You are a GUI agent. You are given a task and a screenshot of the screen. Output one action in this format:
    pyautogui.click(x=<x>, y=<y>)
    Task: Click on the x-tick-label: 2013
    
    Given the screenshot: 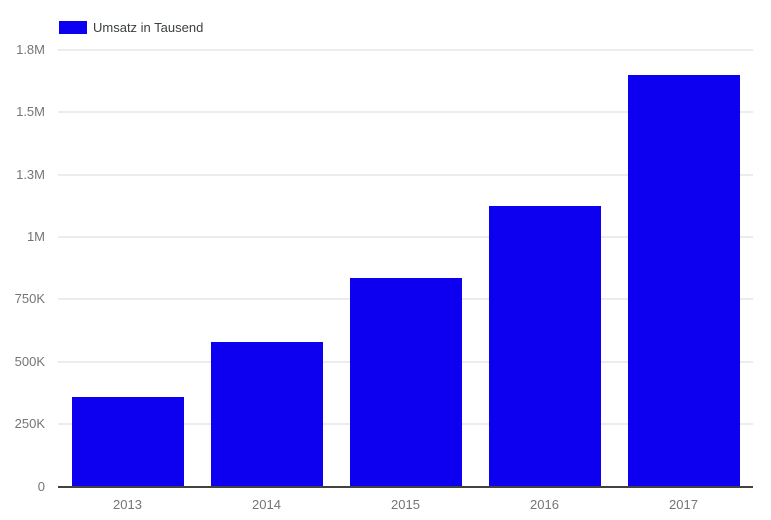 What is the action you would take?
    pyautogui.click(x=127, y=504)
    